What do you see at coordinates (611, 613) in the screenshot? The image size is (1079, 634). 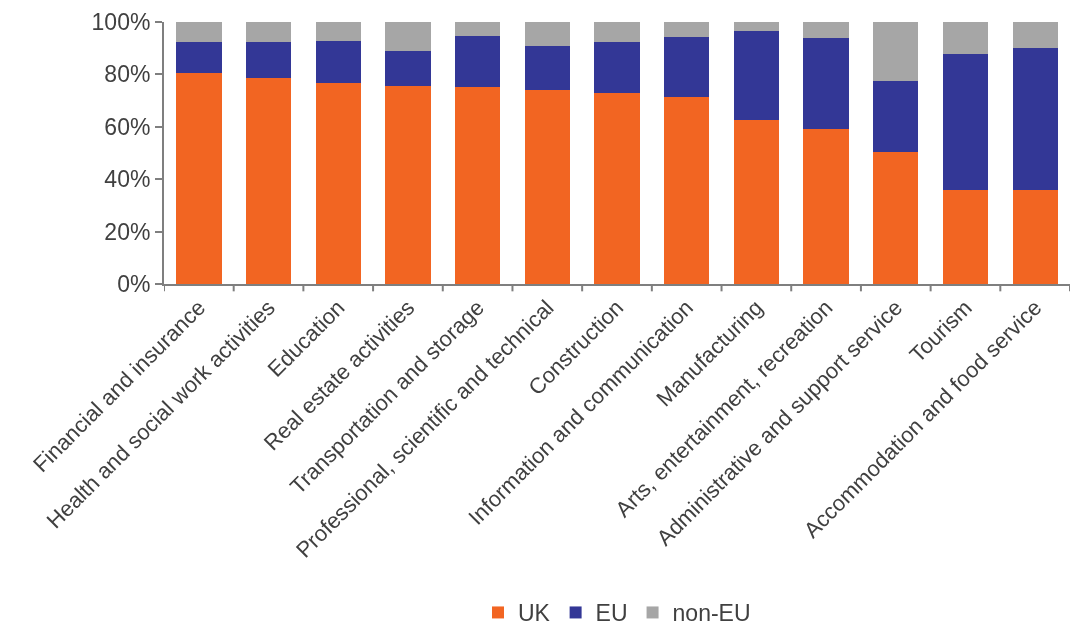 I see `legend-label: EU` at bounding box center [611, 613].